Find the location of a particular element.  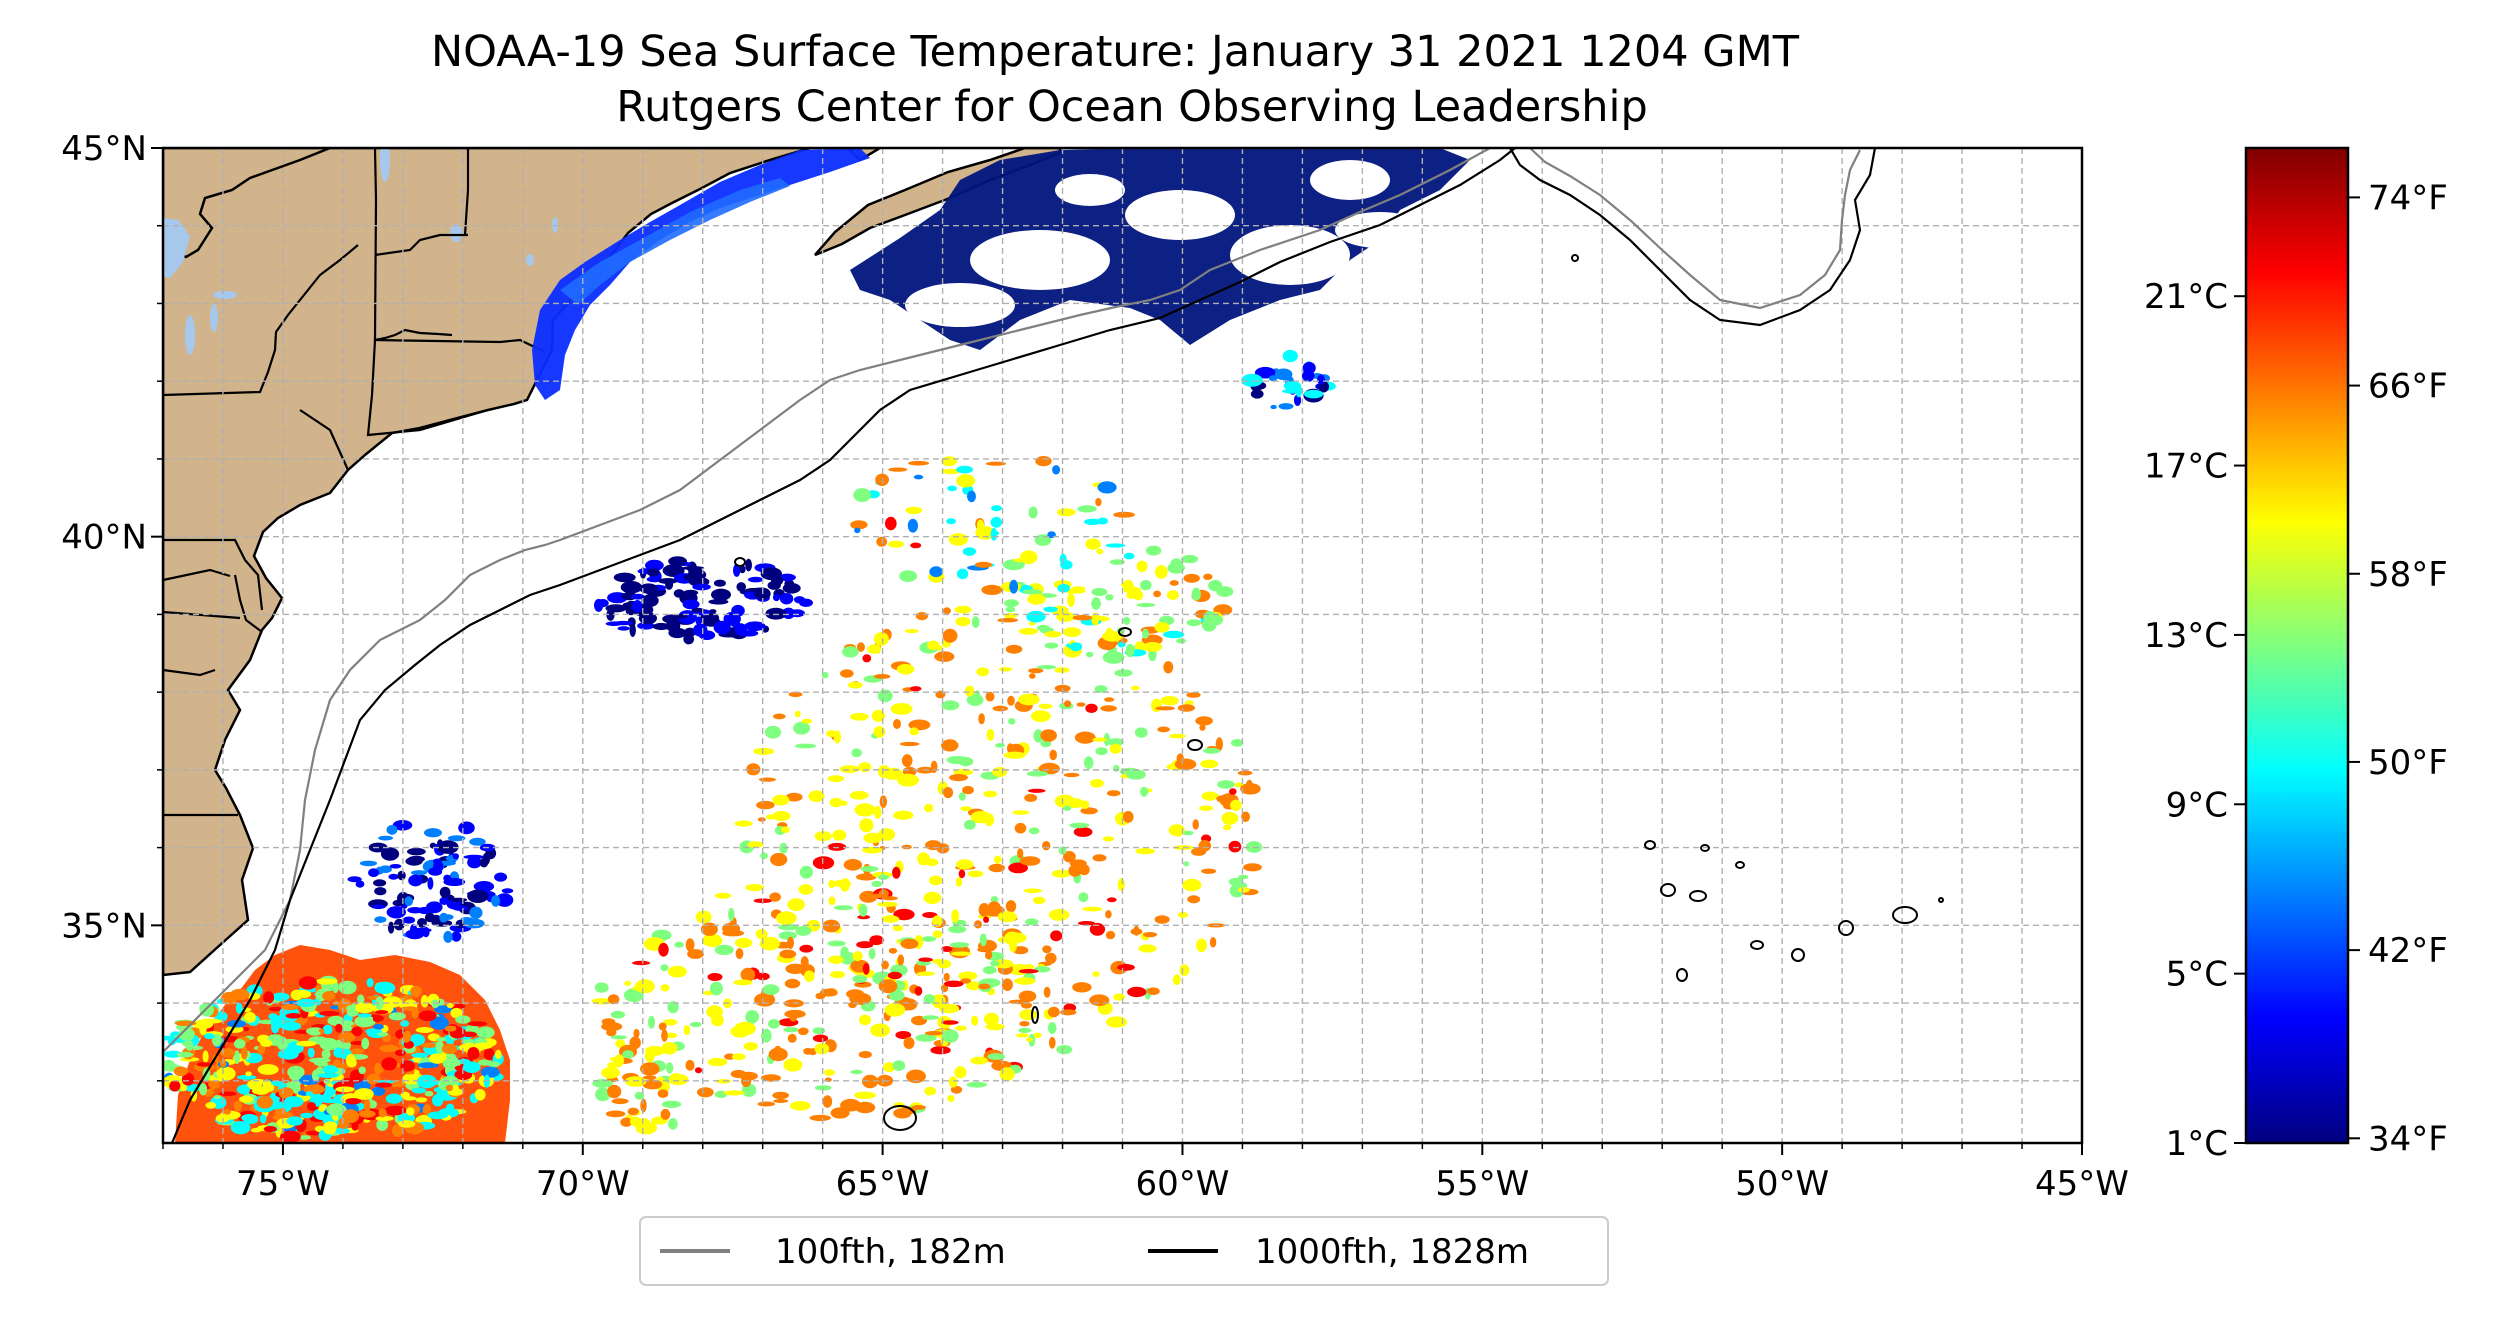

cloud-gaps is located at coordinates (1165, 243).